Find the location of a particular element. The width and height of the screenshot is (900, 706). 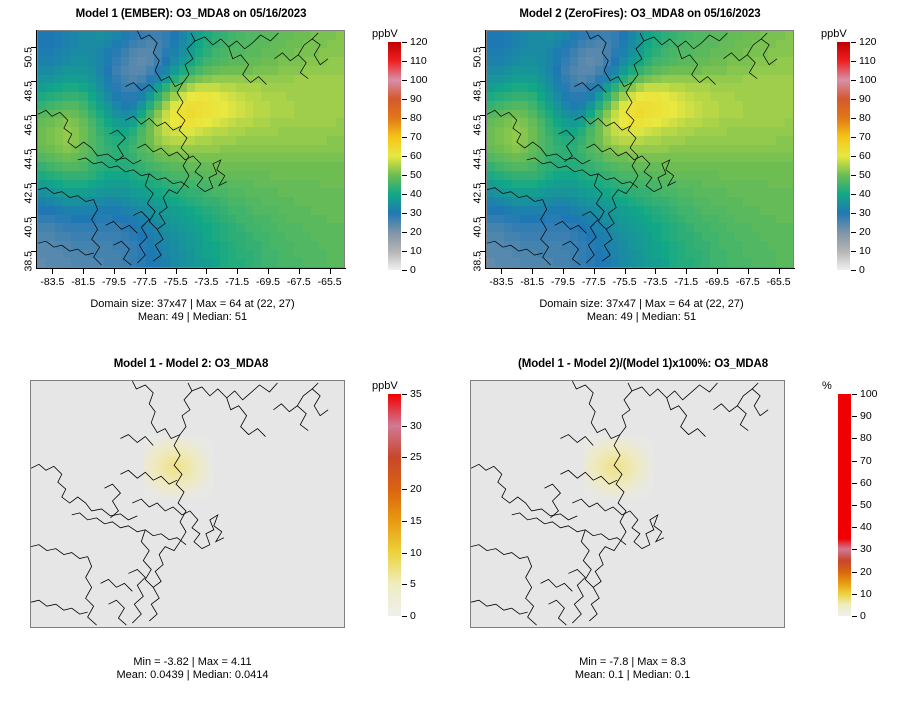

ozone-raster-model2 is located at coordinates (640, 149).